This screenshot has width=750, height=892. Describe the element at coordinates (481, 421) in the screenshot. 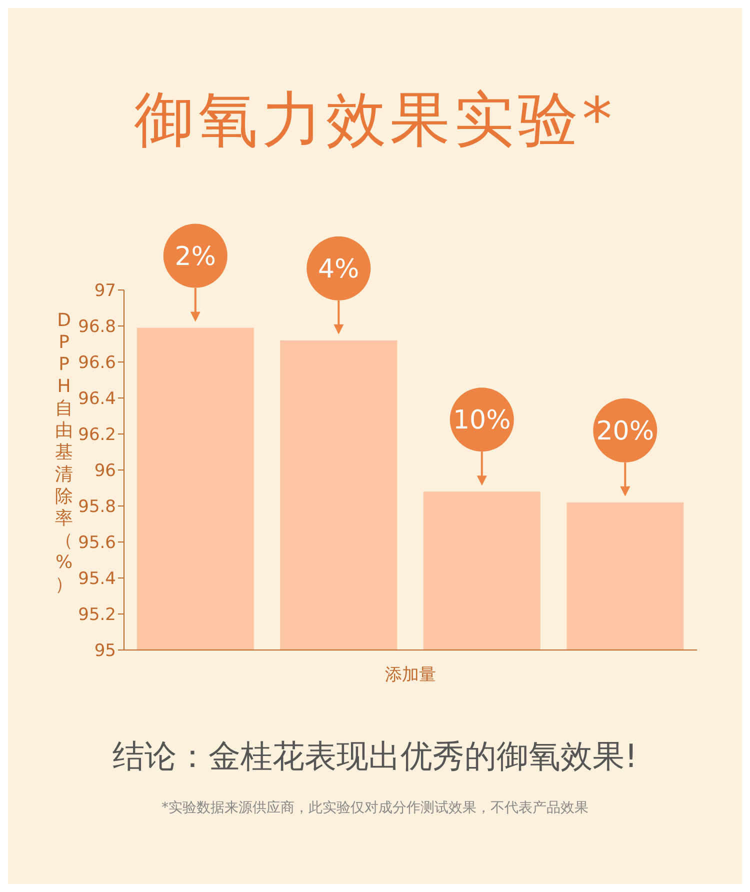

I see `x-tick-label: 10%` at that location.